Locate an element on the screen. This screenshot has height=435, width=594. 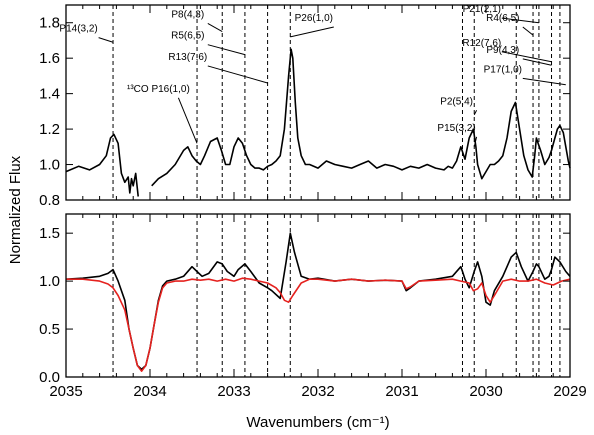
y-tick-label: 1.2 is located at coordinates (49, 129).